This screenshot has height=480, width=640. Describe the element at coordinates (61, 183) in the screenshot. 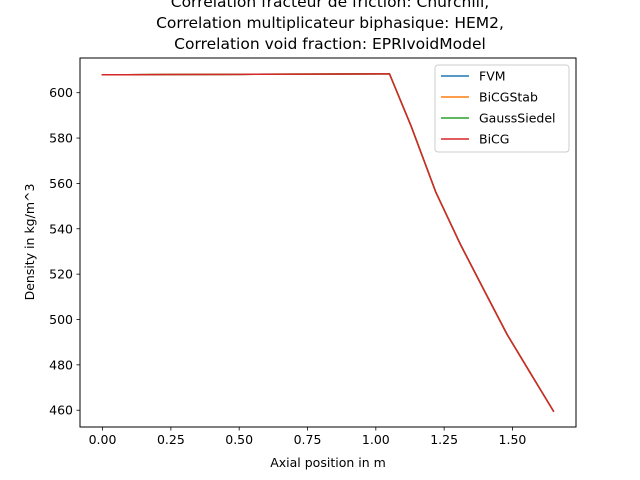

I see `y-tick-label: 560` at that location.